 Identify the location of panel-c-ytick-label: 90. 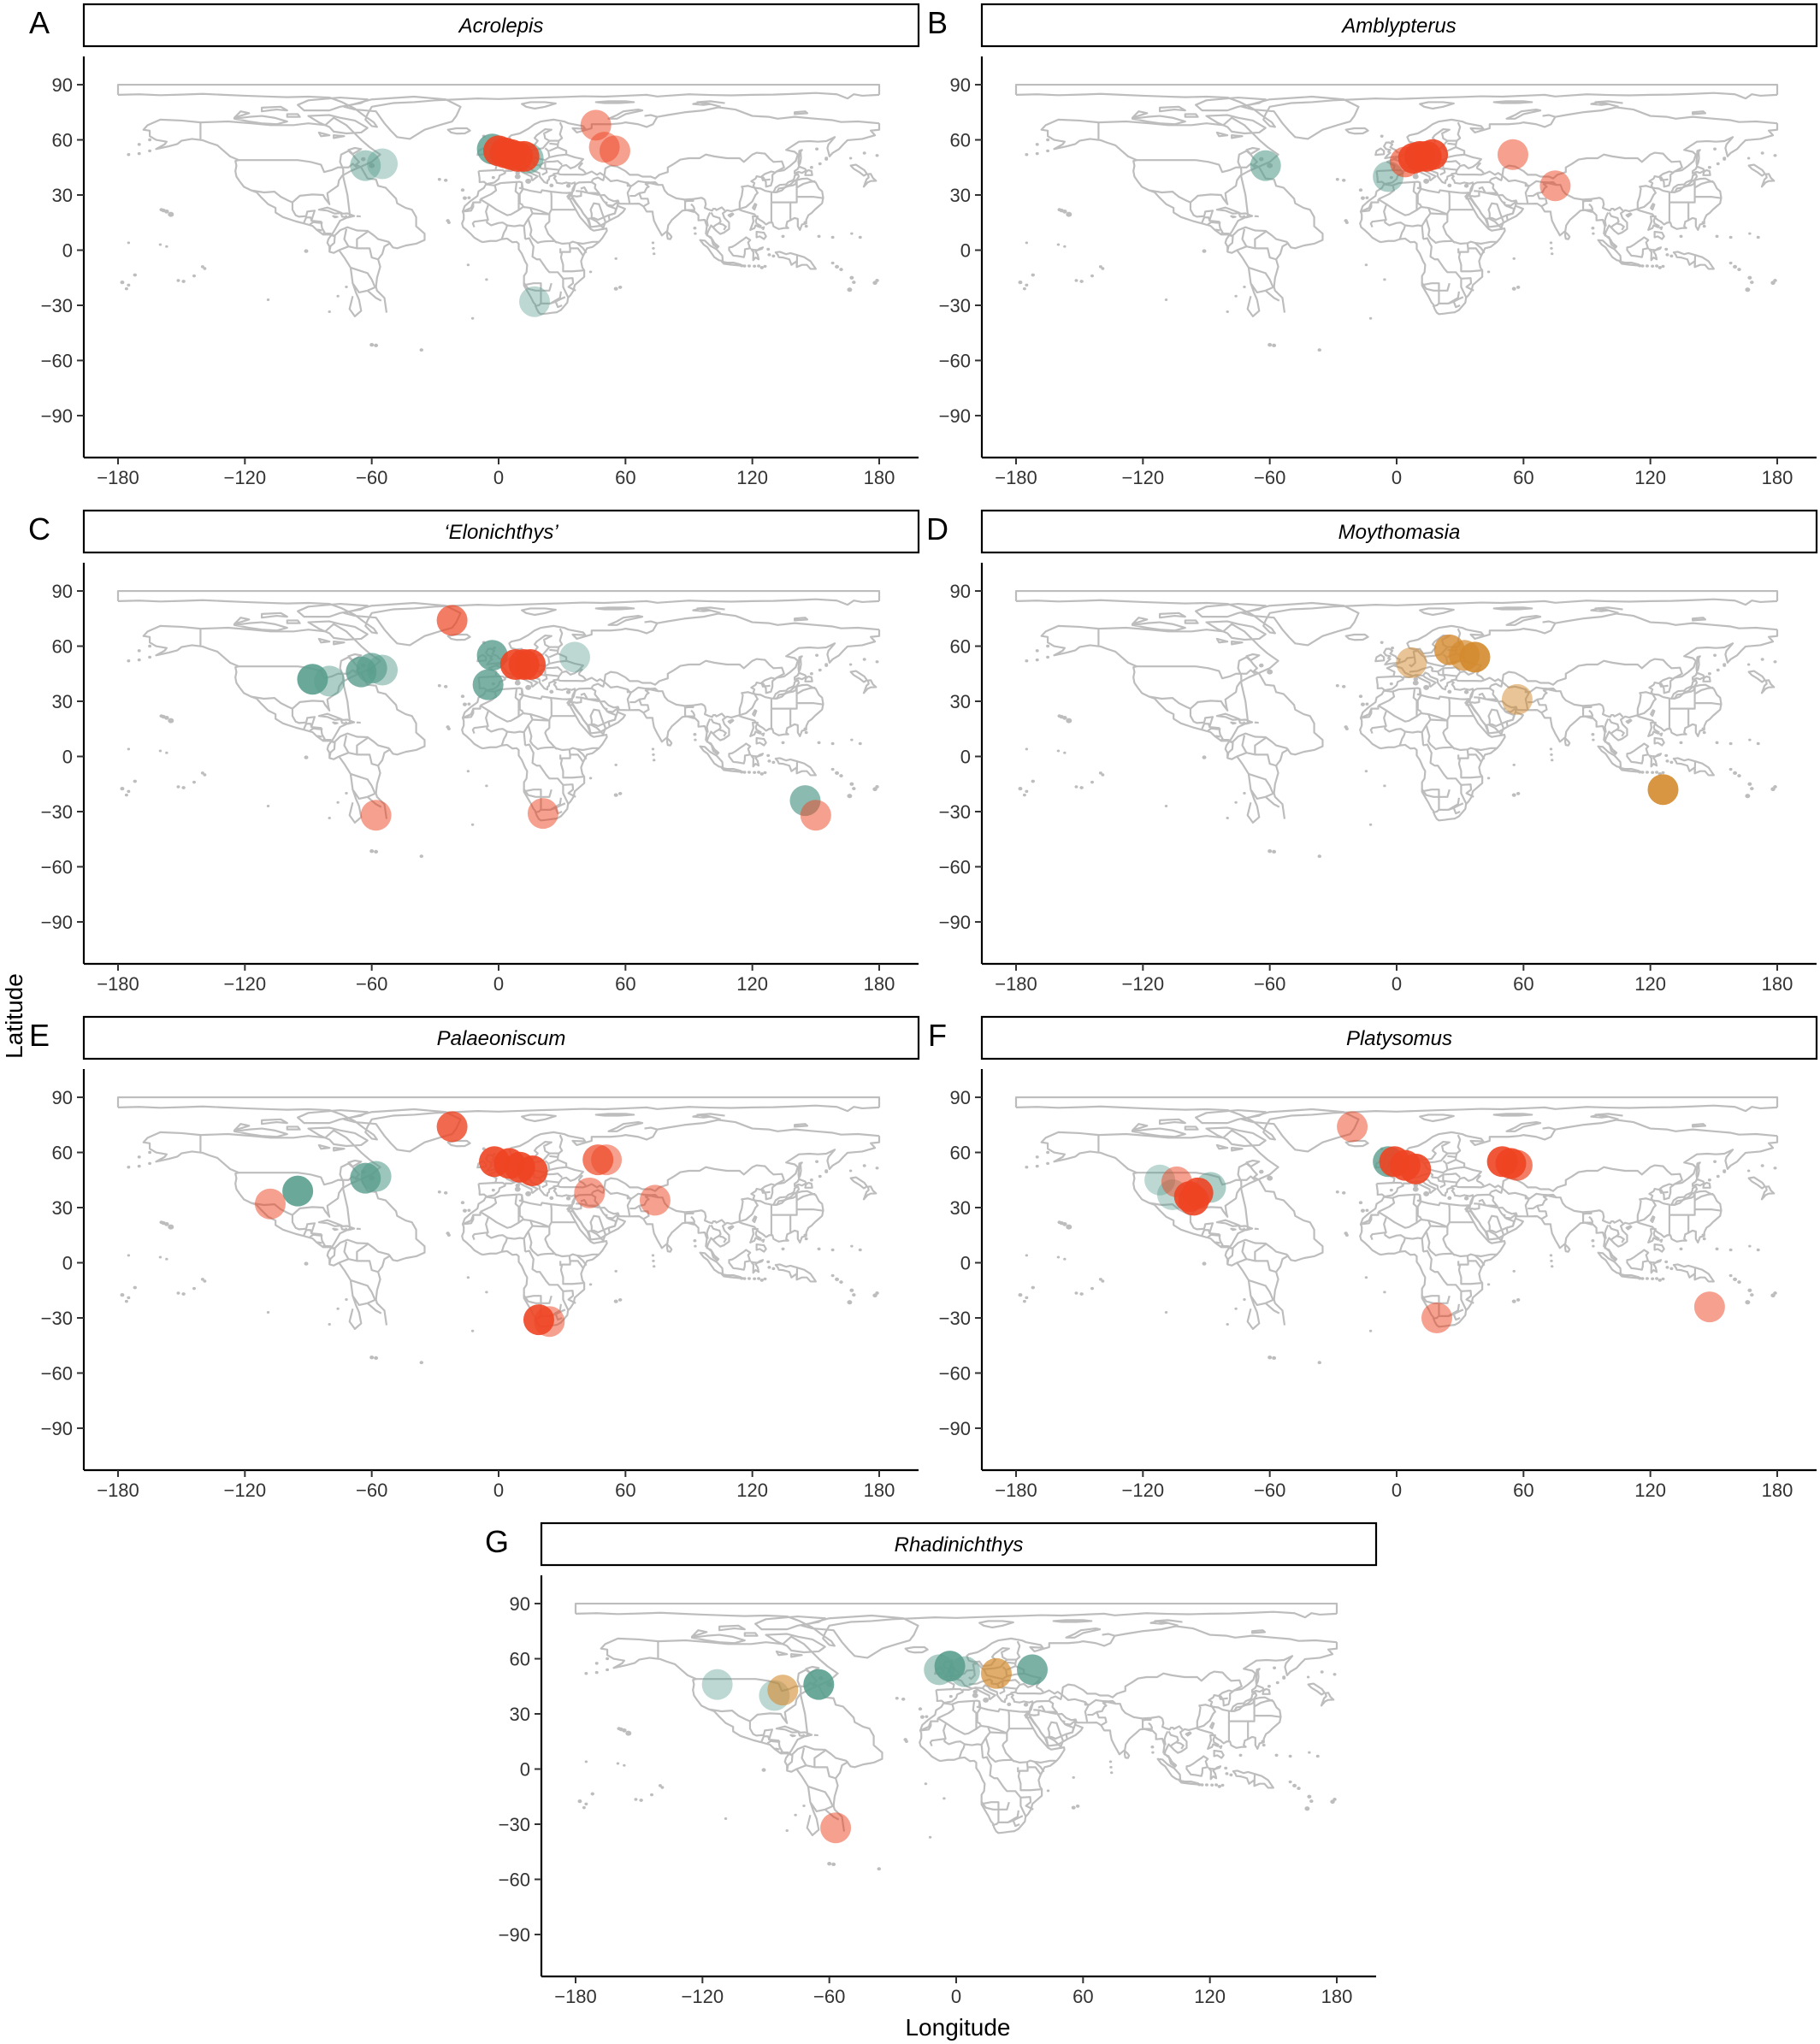
(62, 592).